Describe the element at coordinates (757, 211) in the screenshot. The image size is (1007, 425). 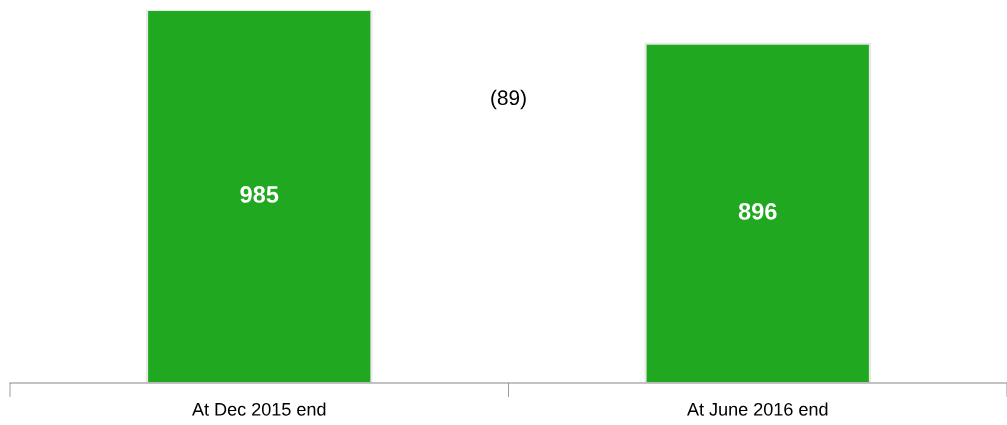
I see `data-label: 896` at that location.